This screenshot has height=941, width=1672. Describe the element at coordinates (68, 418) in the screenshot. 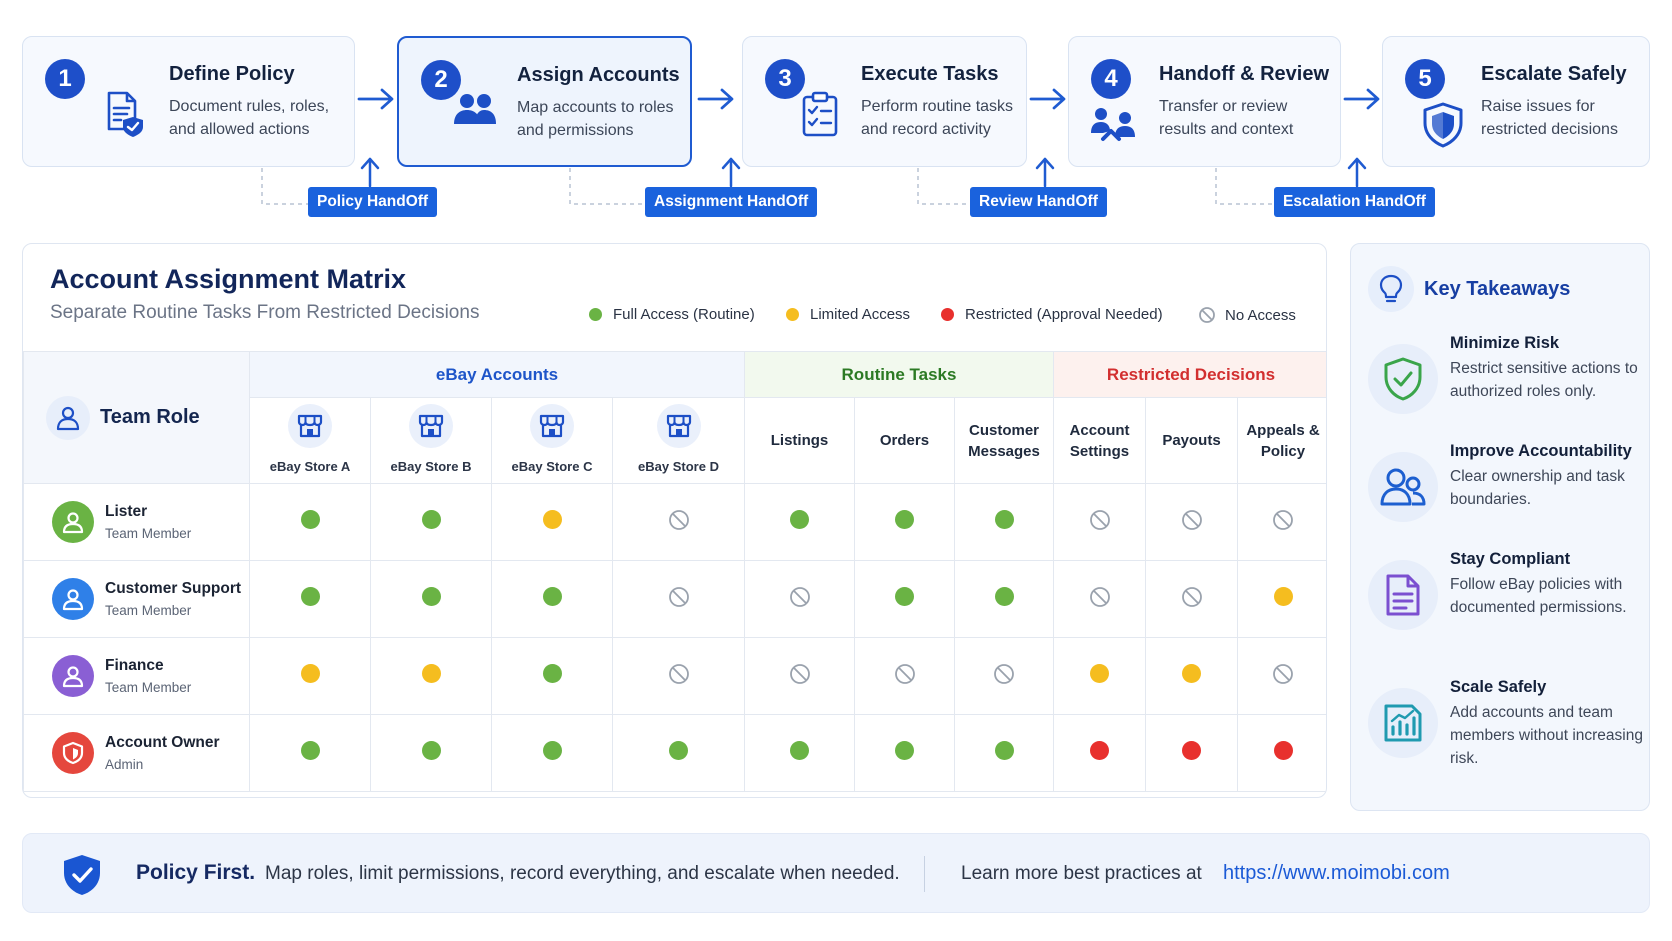

I see `user-icon` at that location.